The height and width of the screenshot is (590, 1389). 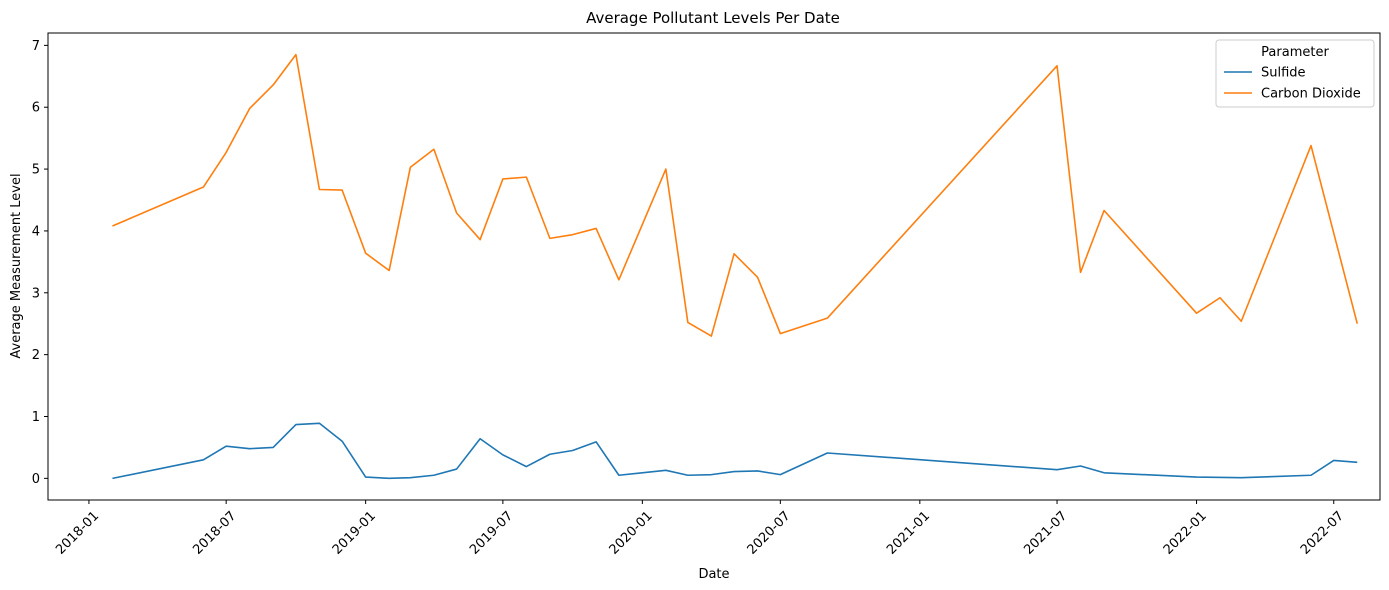 What do you see at coordinates (36, 417) in the screenshot?
I see `y-tick-label: 1` at bounding box center [36, 417].